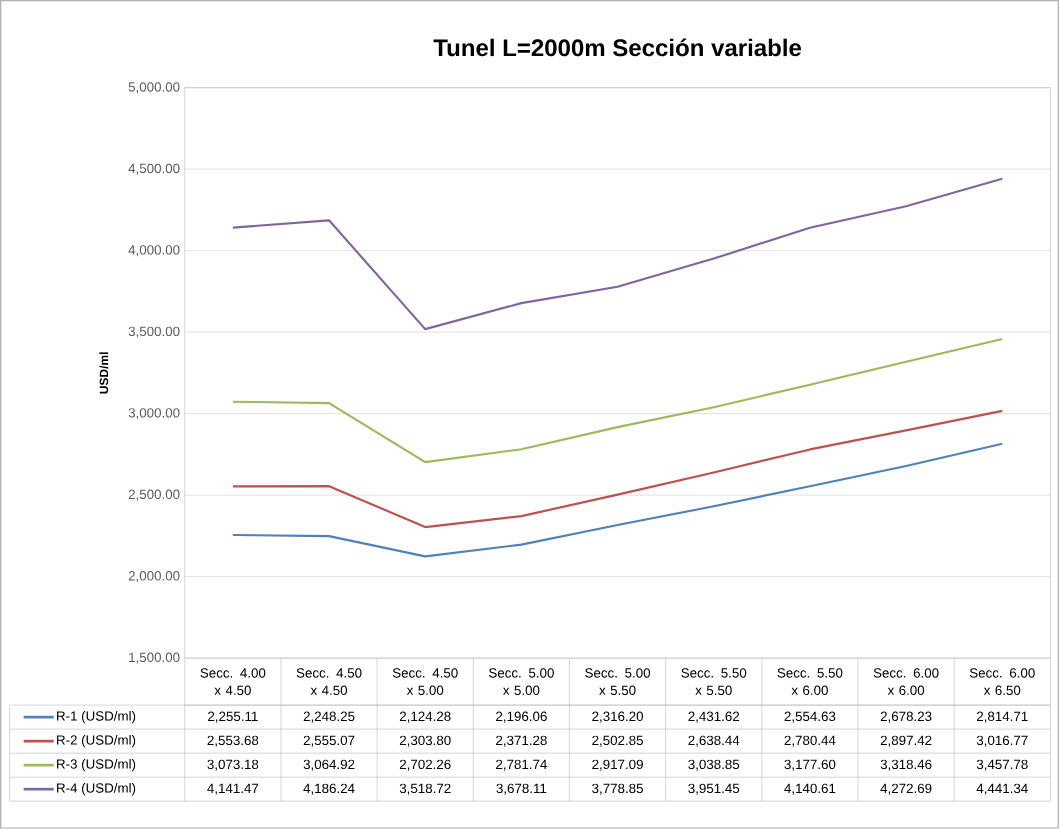  Describe the element at coordinates (714, 765) in the screenshot. I see `data-label: 3,038.85` at that location.